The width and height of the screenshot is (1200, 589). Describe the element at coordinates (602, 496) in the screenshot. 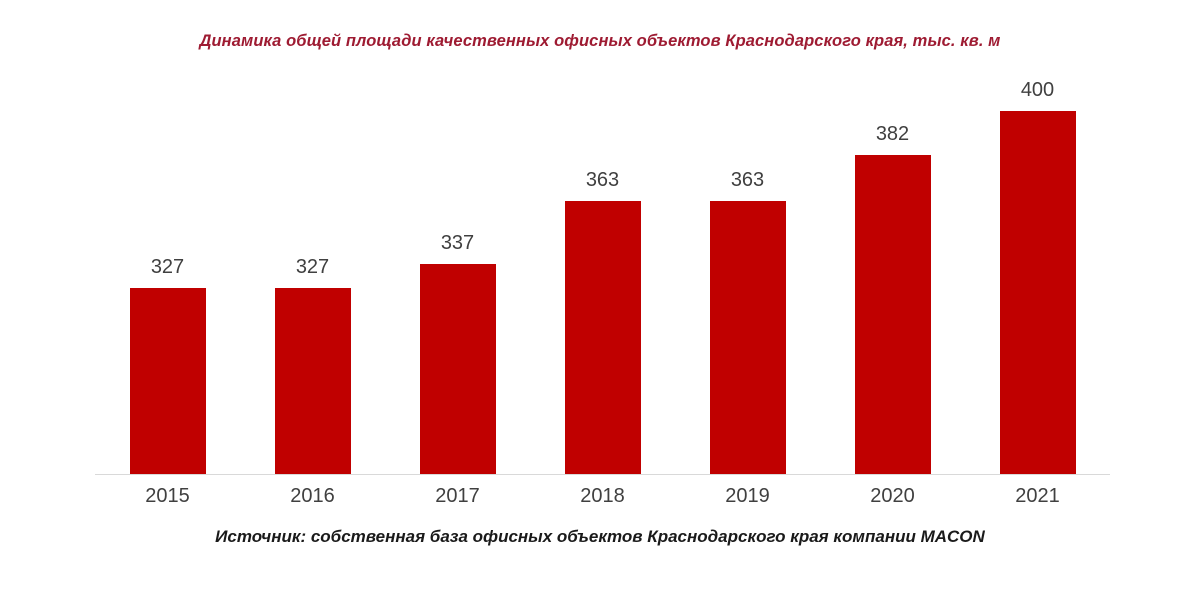

I see `x-axis-tick-label: 2018` at that location.